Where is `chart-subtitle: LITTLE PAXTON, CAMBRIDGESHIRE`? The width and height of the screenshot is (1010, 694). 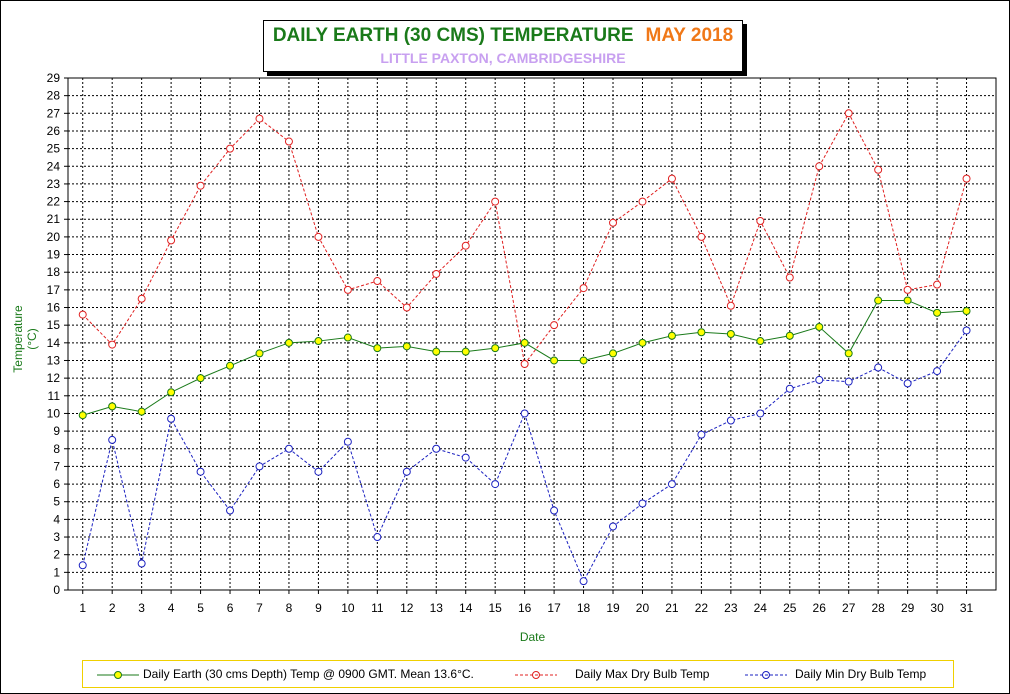
chart-subtitle: LITTLE PAXTON, CAMBRIDGESHIRE is located at coordinates (503, 58).